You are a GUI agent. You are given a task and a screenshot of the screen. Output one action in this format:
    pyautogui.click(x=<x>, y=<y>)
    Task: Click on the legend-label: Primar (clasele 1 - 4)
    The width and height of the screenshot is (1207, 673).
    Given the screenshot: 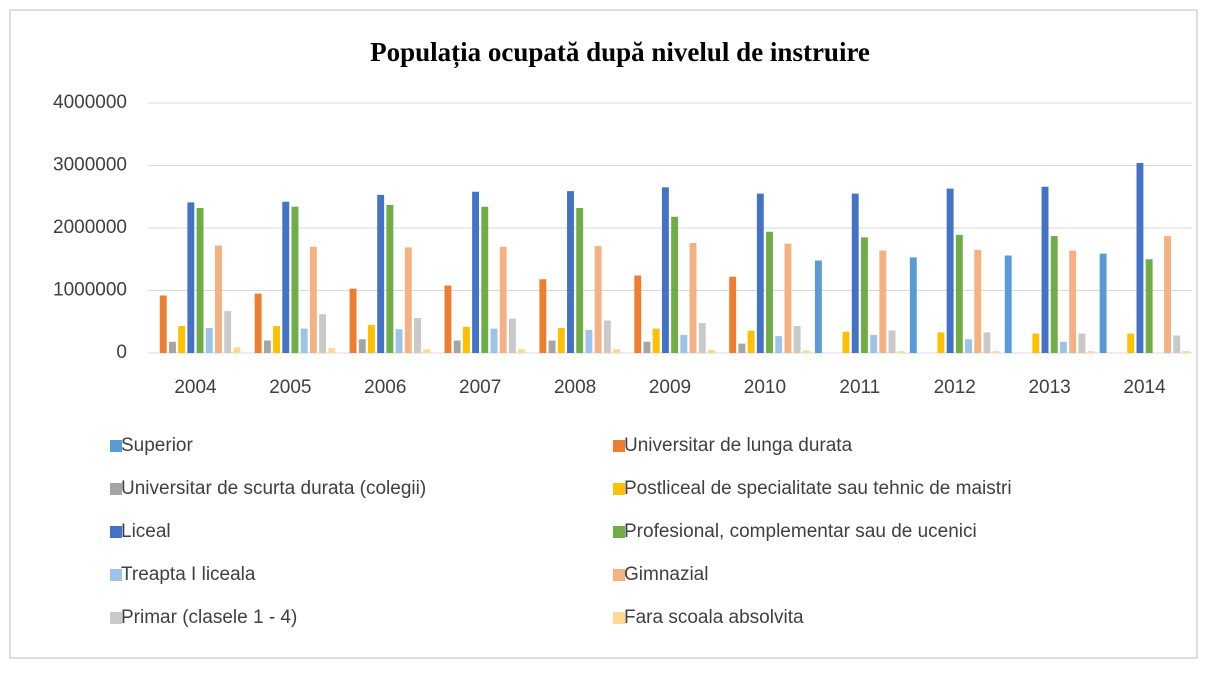 What is the action you would take?
    pyautogui.click(x=209, y=617)
    